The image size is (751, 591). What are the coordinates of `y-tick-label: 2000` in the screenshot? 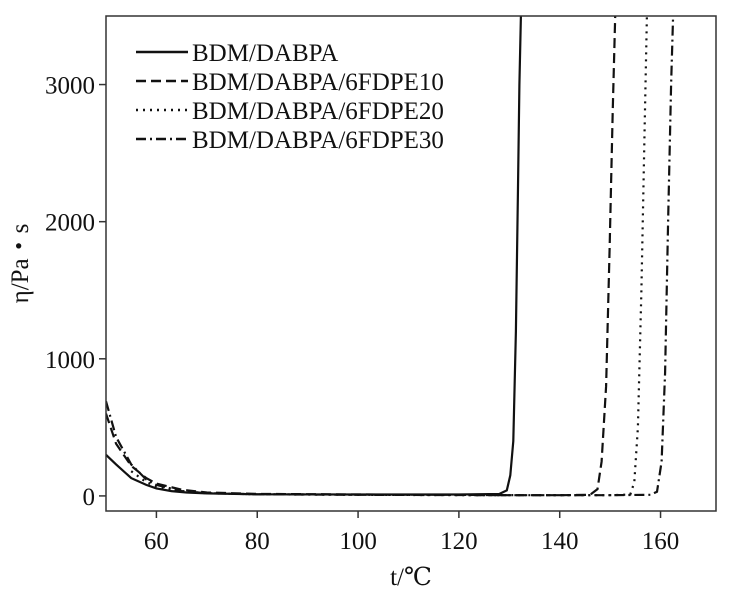 It's located at (70, 223).